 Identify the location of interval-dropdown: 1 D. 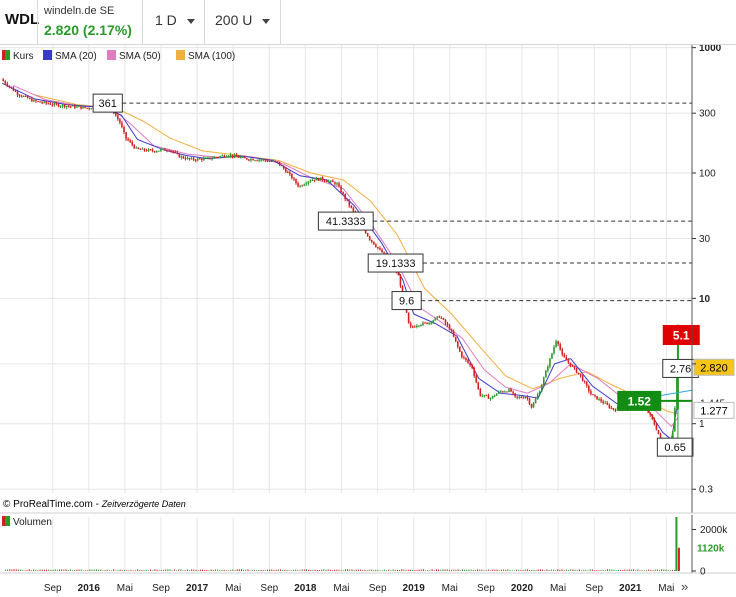
(175, 20).